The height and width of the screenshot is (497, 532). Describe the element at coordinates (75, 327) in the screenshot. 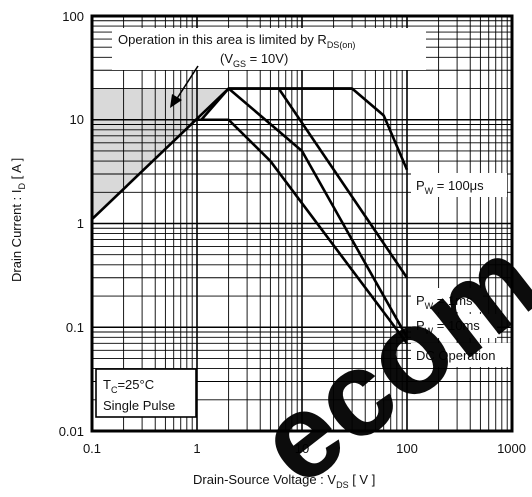

I see `y-tick-label: 0.1` at that location.